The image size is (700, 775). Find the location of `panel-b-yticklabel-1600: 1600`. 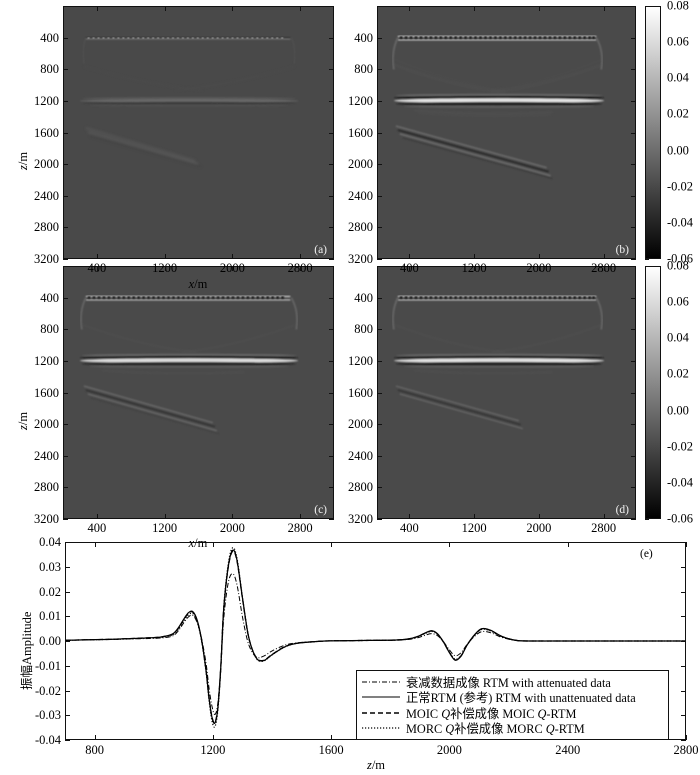

panel-b-yticklabel-1600: 1600 is located at coordinates (360, 132).